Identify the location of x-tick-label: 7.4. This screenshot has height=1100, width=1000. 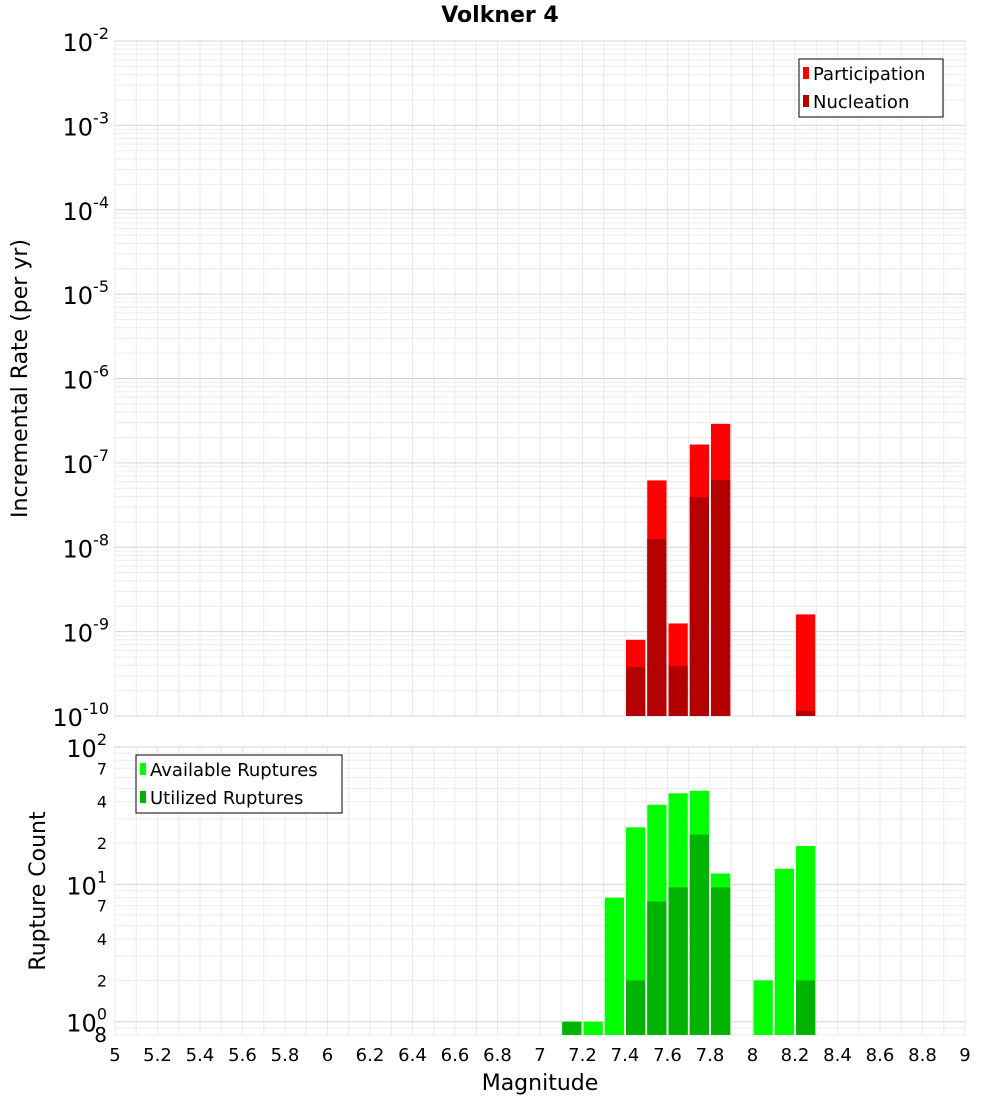
(625, 1055).